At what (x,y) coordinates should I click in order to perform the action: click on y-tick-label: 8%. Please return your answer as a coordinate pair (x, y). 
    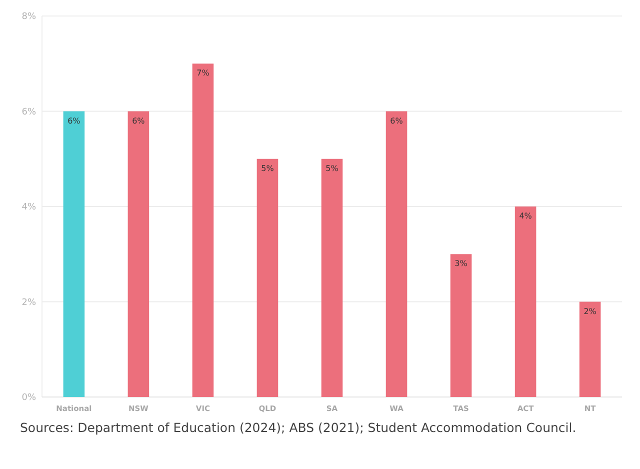
    Looking at the image, I should click on (29, 17).